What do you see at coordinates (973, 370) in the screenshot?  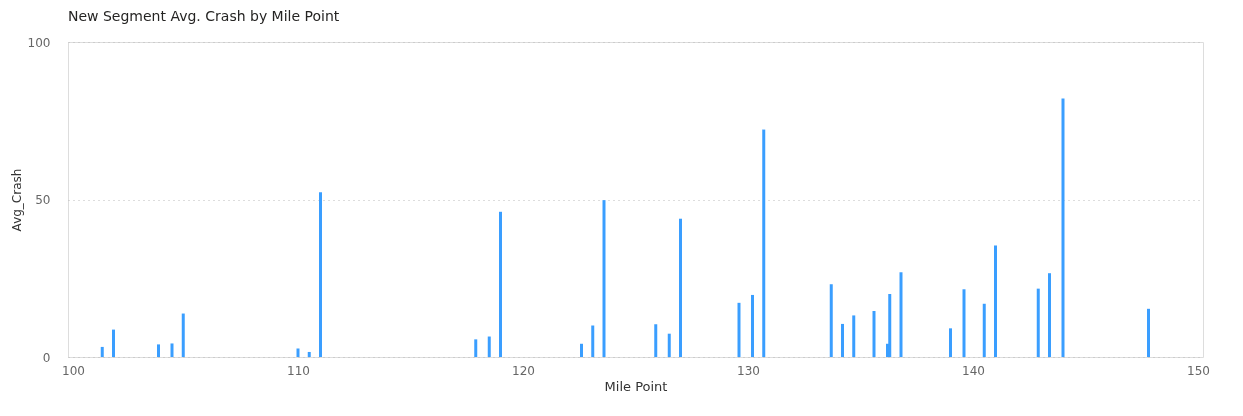 I see `x-tick-label: 140` at bounding box center [973, 370].